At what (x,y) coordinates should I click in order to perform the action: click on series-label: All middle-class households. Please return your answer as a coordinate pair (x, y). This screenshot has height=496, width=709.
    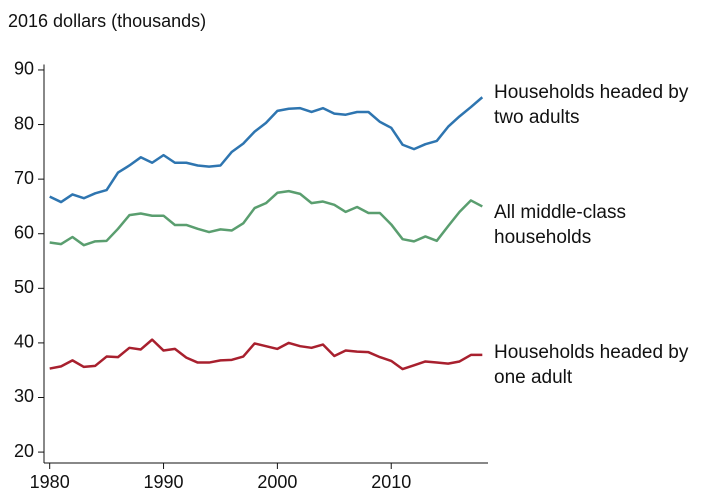
    Looking at the image, I should click on (560, 225).